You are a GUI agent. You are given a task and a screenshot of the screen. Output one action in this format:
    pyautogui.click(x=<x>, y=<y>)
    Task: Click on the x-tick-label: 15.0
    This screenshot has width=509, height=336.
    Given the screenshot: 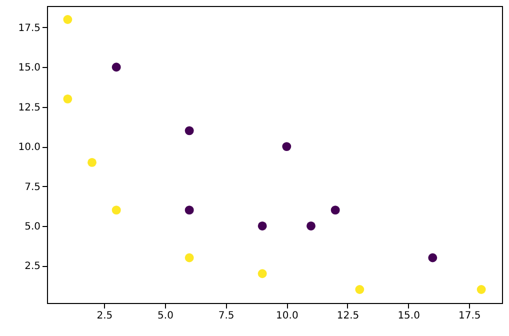 What is the action you would take?
    pyautogui.click(x=409, y=316)
    